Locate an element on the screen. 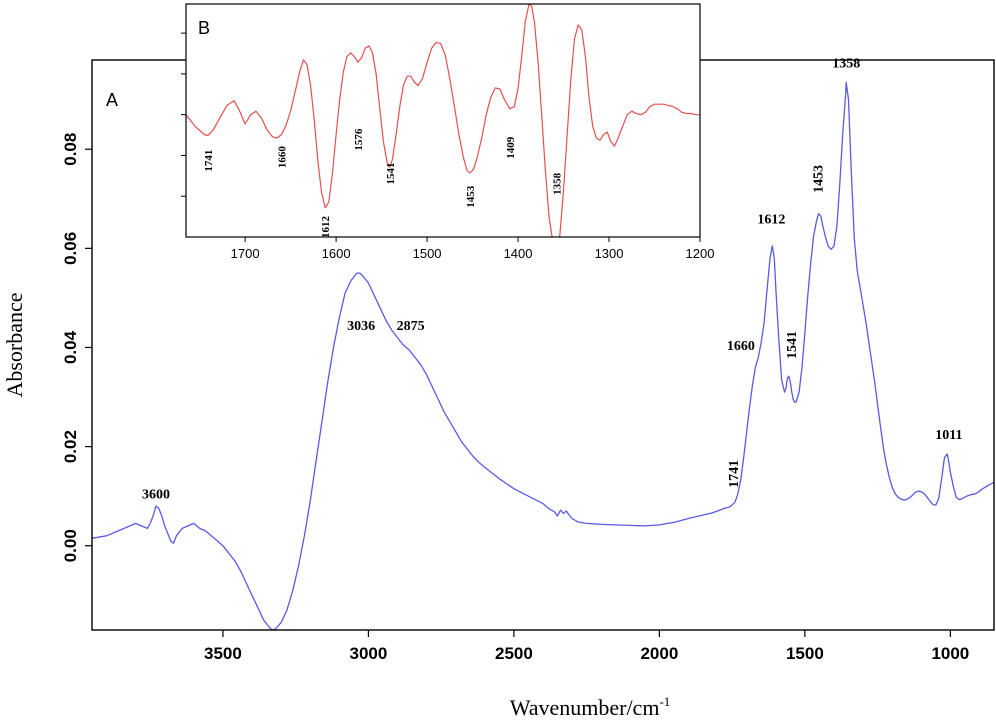 Image resolution: width=996 pixels, height=721 pixels. x-tick-label-1500: 1500 is located at coordinates (805, 653).